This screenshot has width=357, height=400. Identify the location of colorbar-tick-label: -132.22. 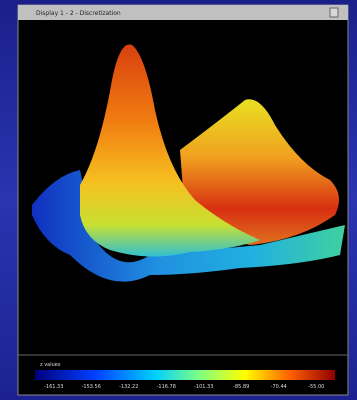
(128, 387).